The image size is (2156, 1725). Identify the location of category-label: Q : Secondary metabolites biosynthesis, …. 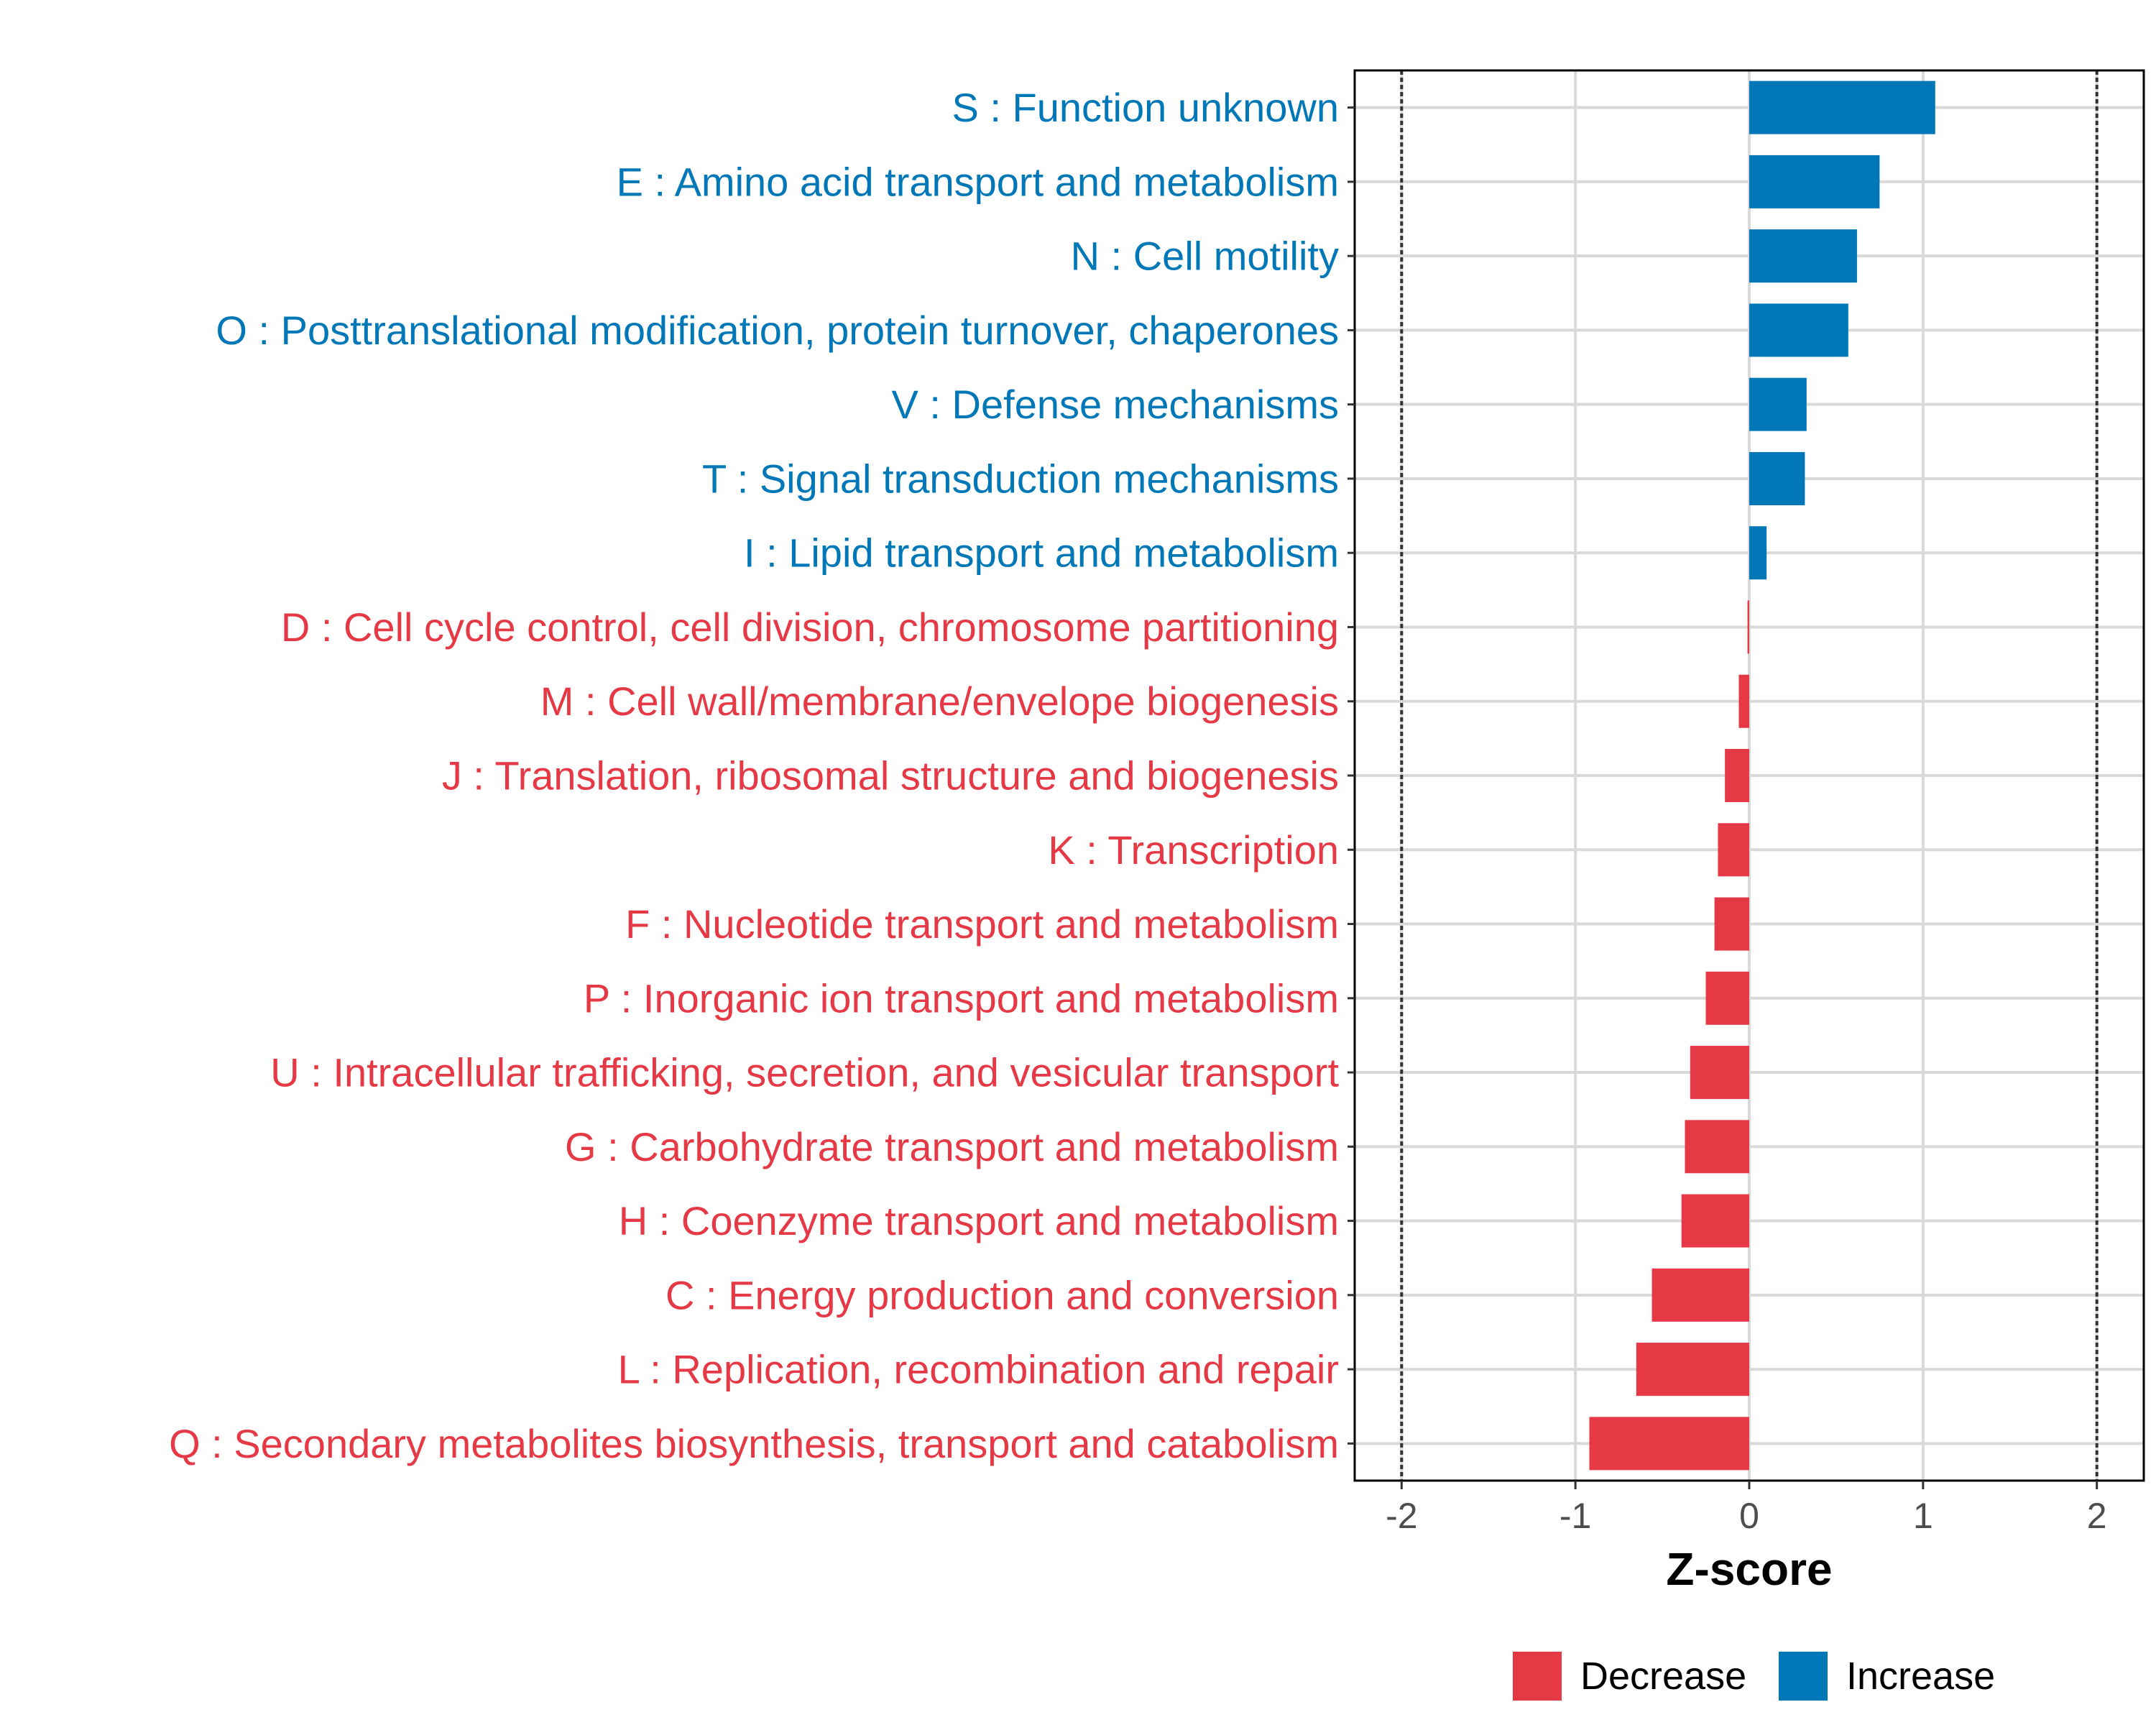
(754, 1443).